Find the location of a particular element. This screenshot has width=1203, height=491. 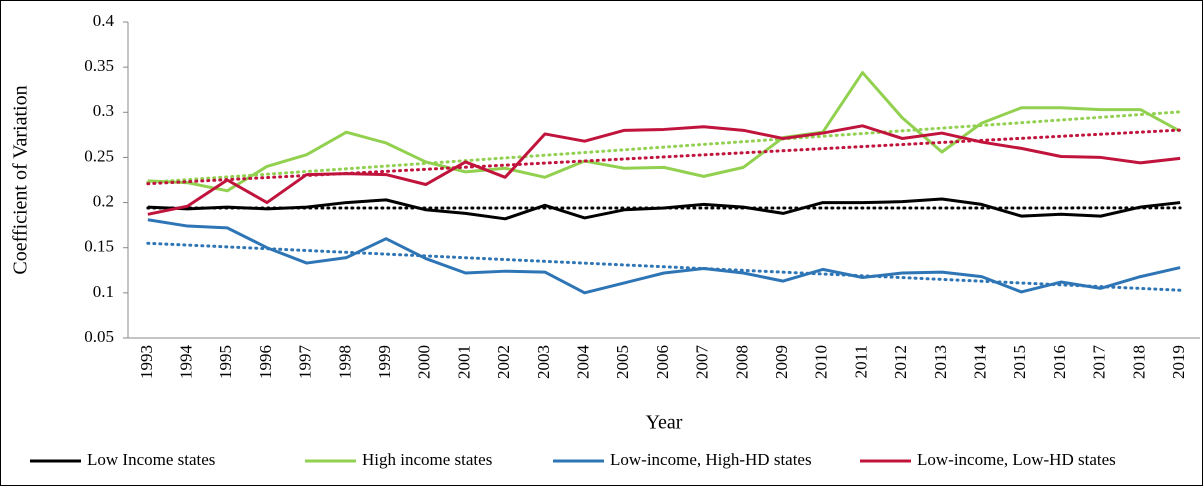

x-axis-label: Year is located at coordinates (664, 423).